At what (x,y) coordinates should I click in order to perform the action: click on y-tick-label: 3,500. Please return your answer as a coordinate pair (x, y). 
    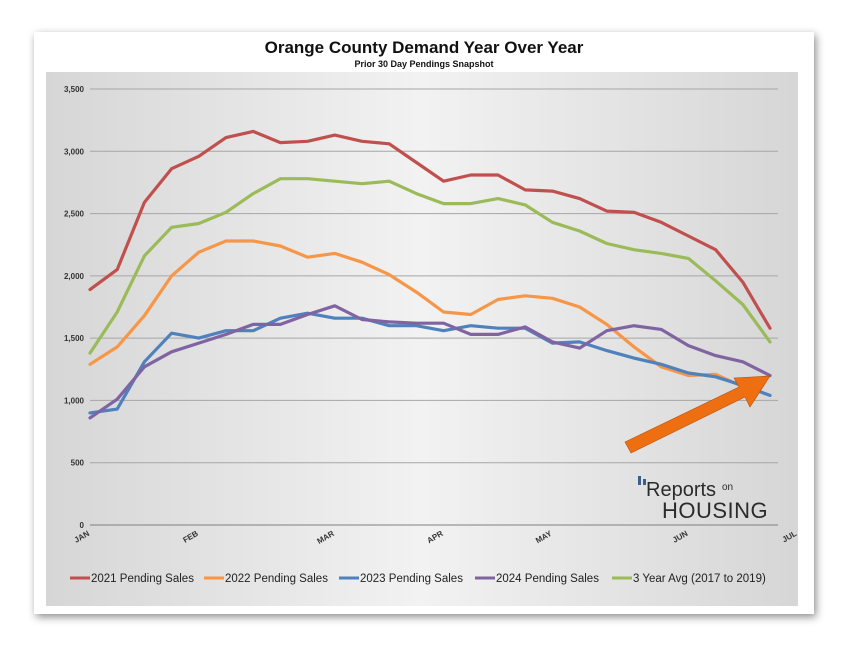
    Looking at the image, I should click on (74, 89).